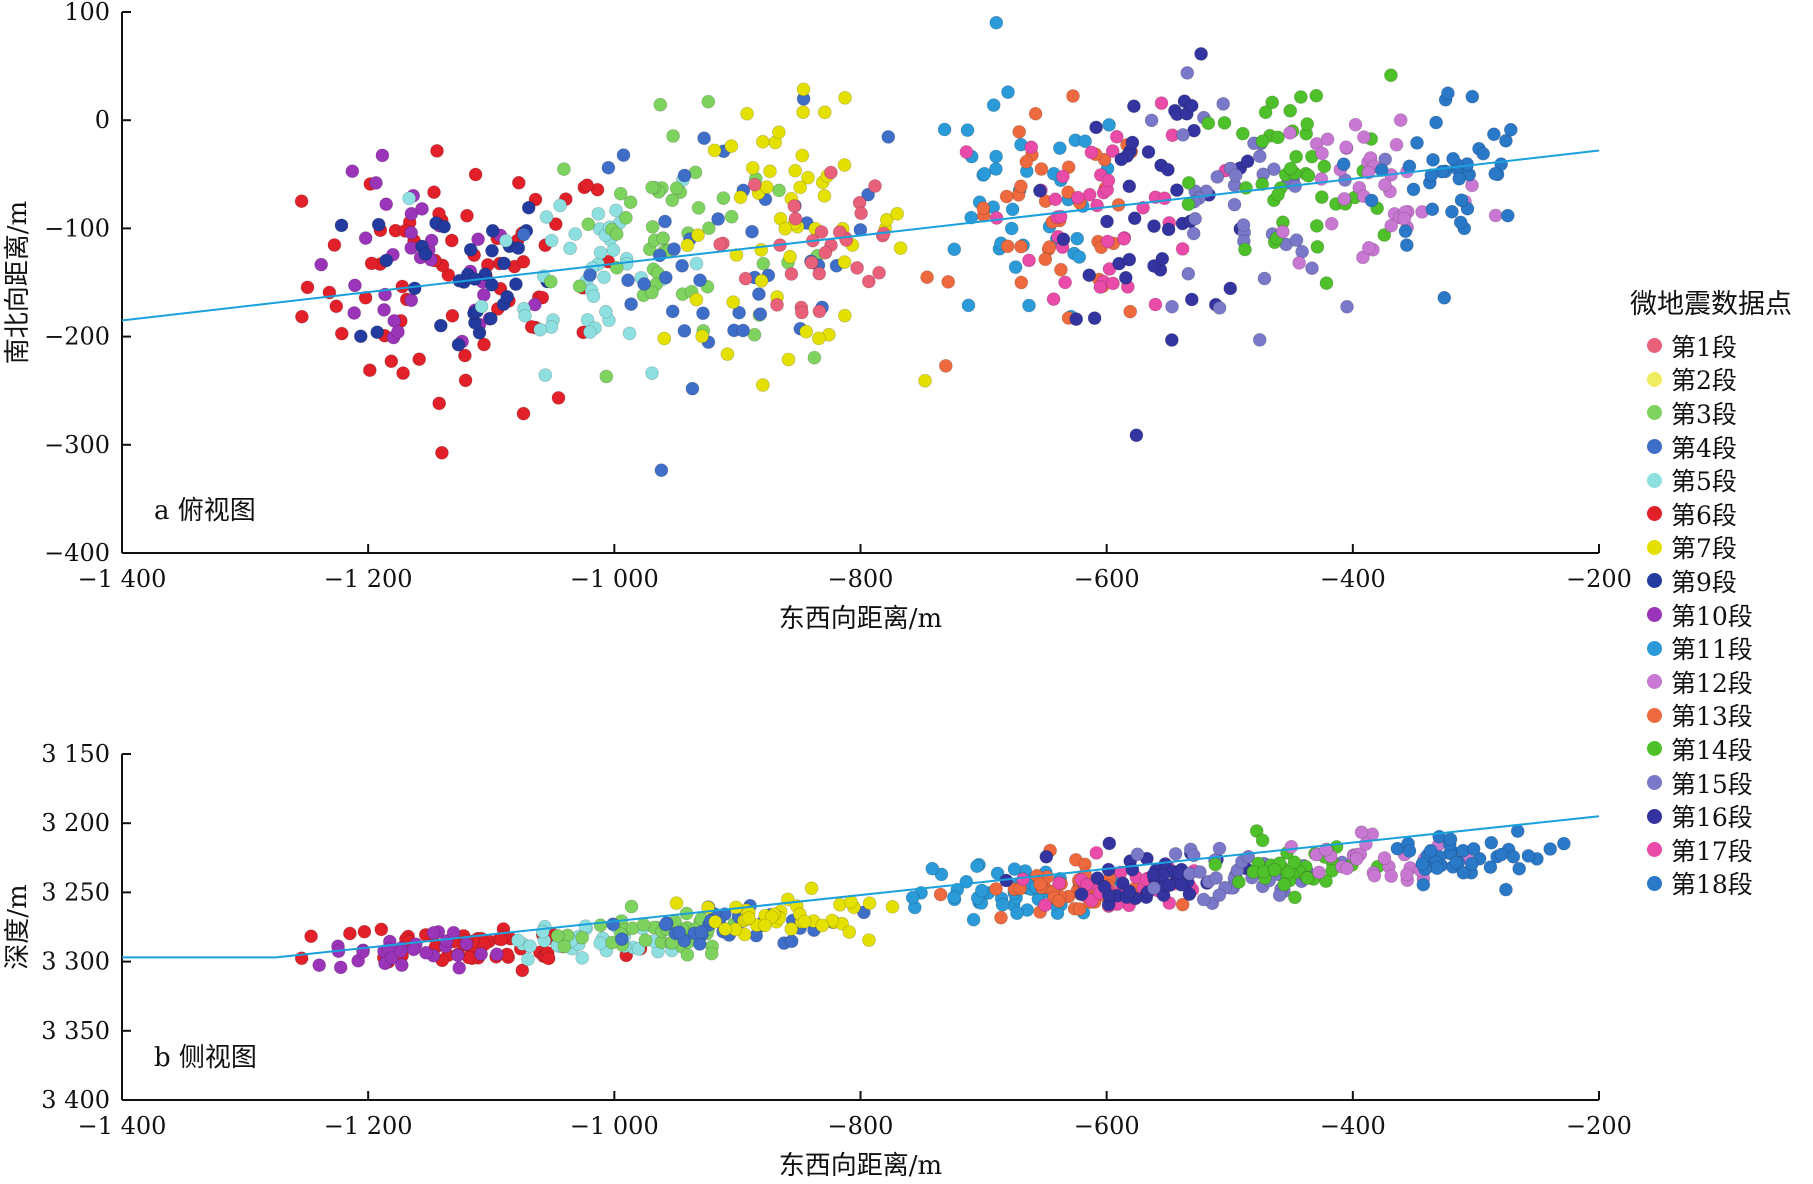  Describe the element at coordinates (75, 892) in the screenshot. I see `side-view-y-tick-label: 3 250` at that location.